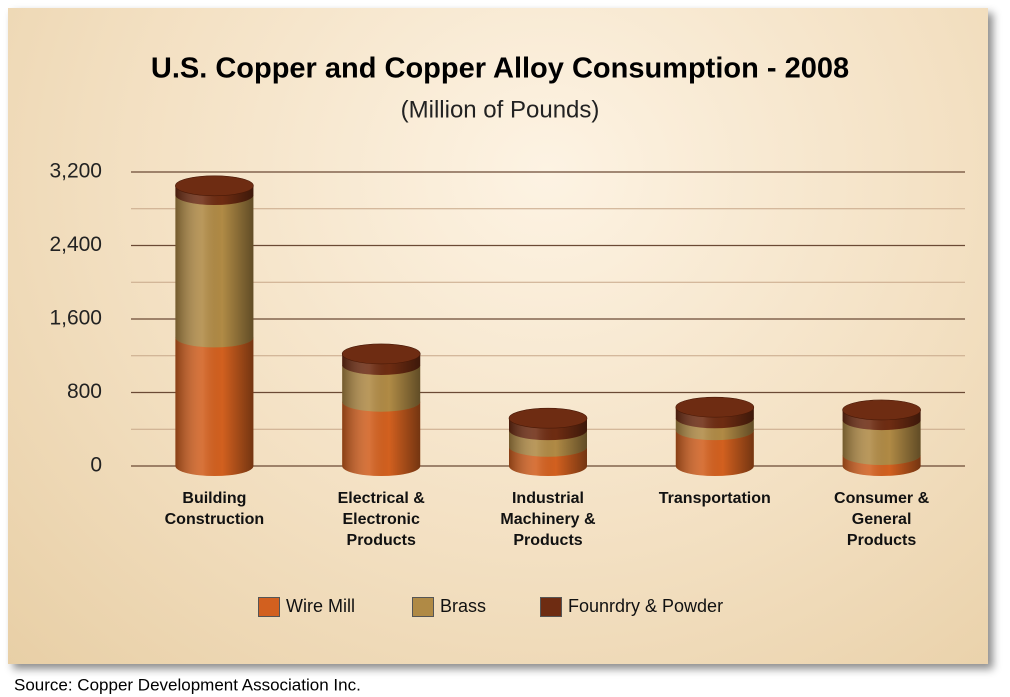  I want to click on x-tick-label: Building Construction, so click(214, 509).